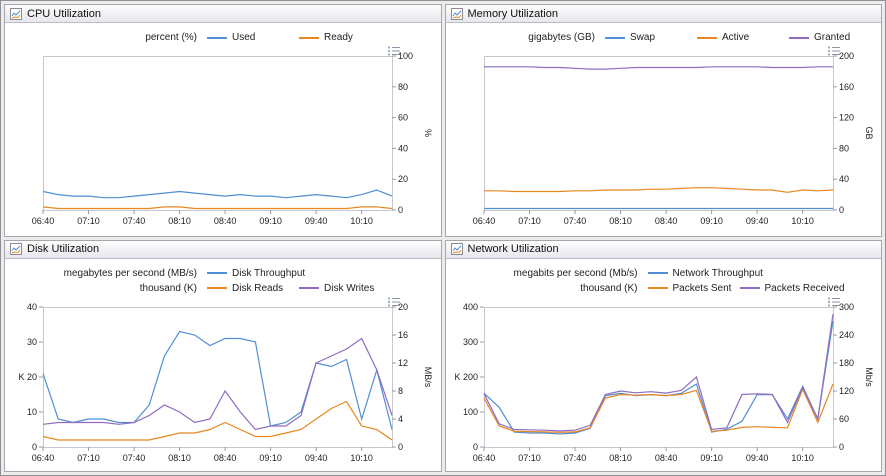 The image size is (886, 476). I want to click on legend-item-label: Ready, so click(338, 37).